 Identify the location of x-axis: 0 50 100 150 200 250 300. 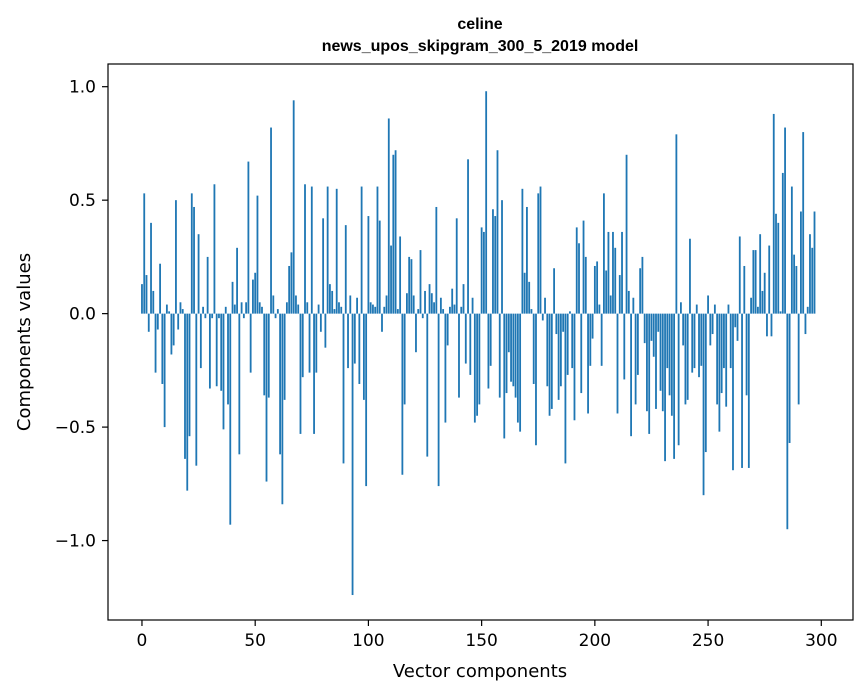
(487, 635).